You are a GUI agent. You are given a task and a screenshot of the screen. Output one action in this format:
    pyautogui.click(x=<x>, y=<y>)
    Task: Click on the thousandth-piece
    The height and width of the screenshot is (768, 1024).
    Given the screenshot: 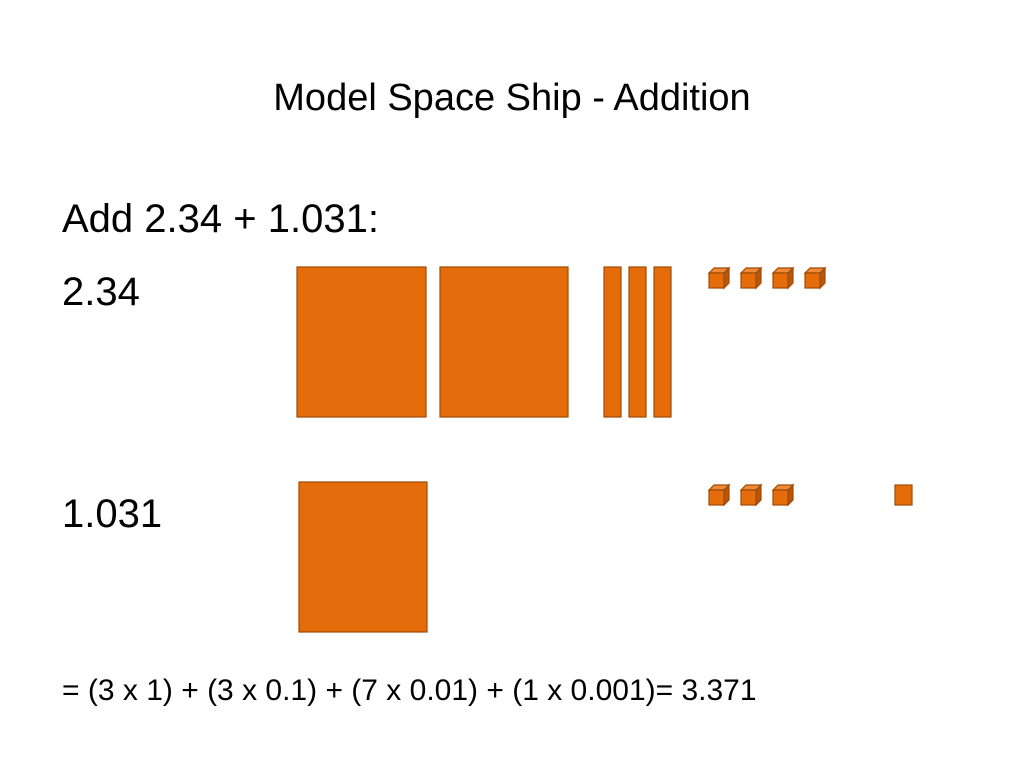 What is the action you would take?
    pyautogui.click(x=903, y=495)
    